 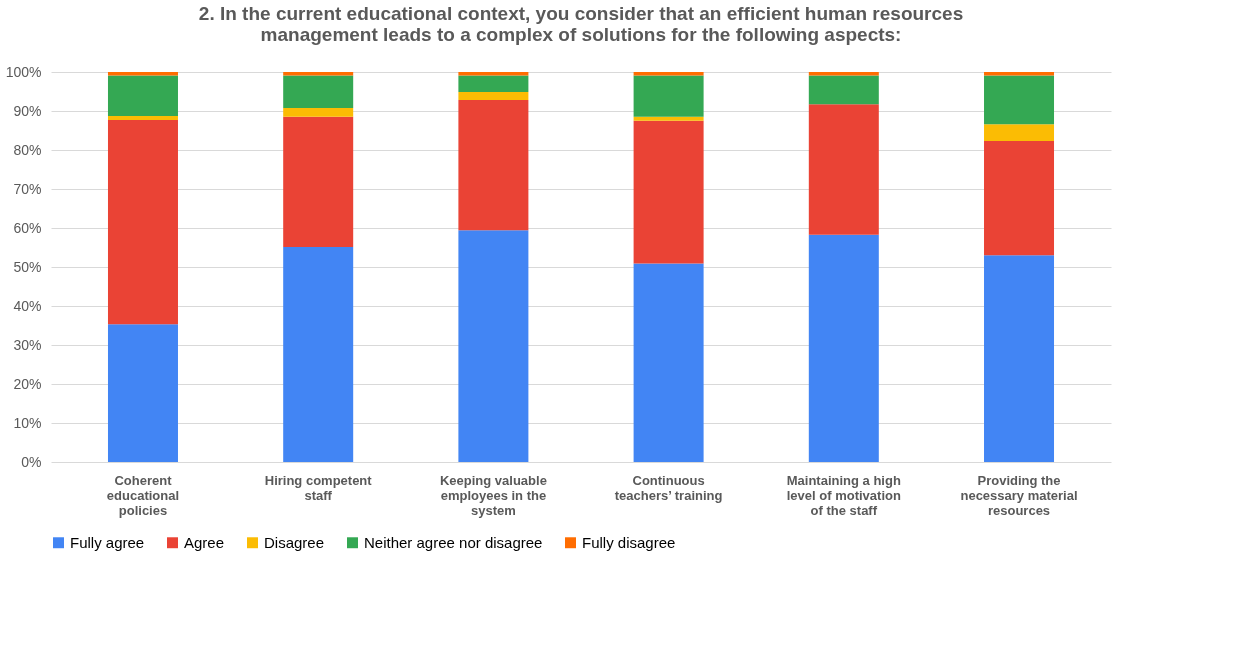 What do you see at coordinates (27, 305) in the screenshot?
I see `y-tick-label: 40%` at bounding box center [27, 305].